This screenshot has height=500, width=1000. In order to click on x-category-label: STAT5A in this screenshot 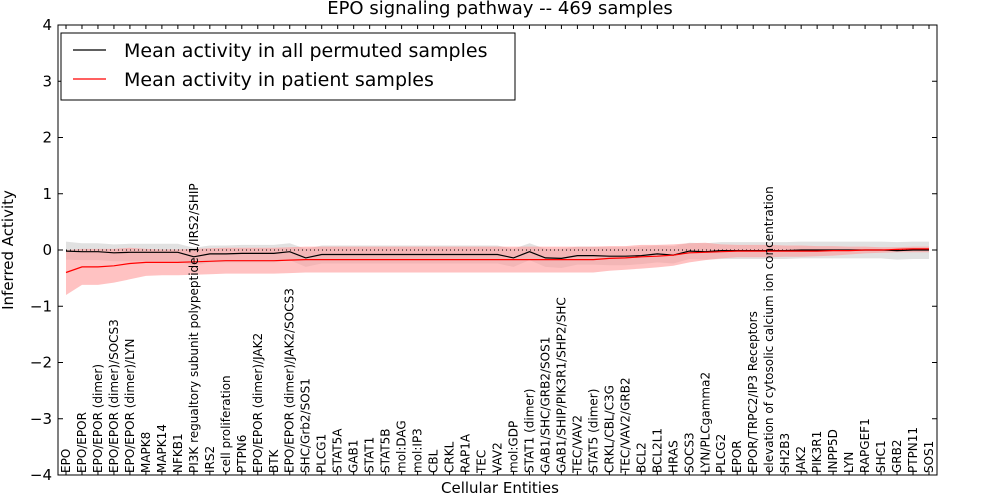, I will do `click(338, 450)`.